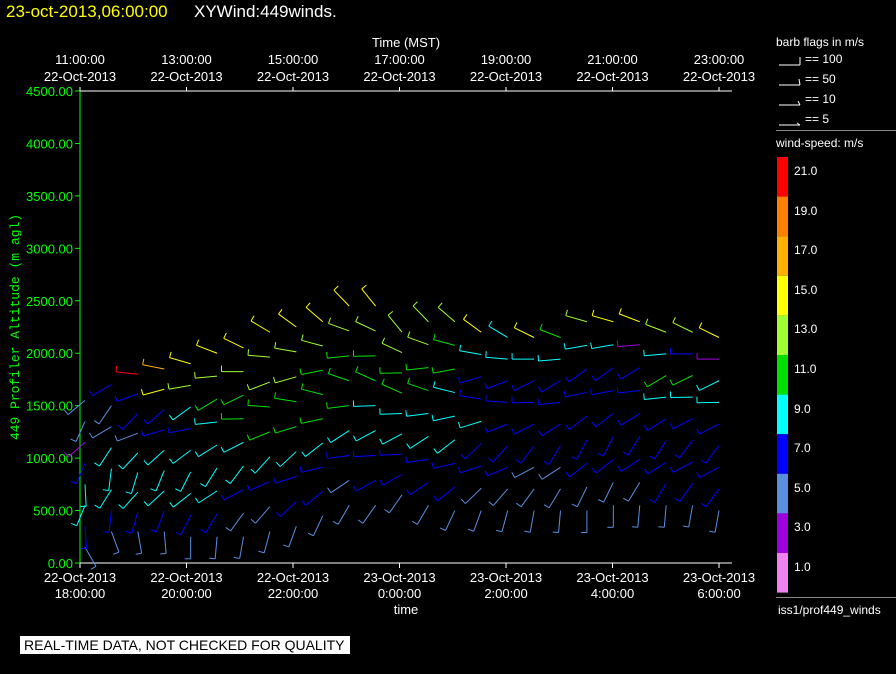 The width and height of the screenshot is (896, 674). Describe the element at coordinates (80, 59) in the screenshot. I see `top-tick-label-time: 11:00:00` at that location.